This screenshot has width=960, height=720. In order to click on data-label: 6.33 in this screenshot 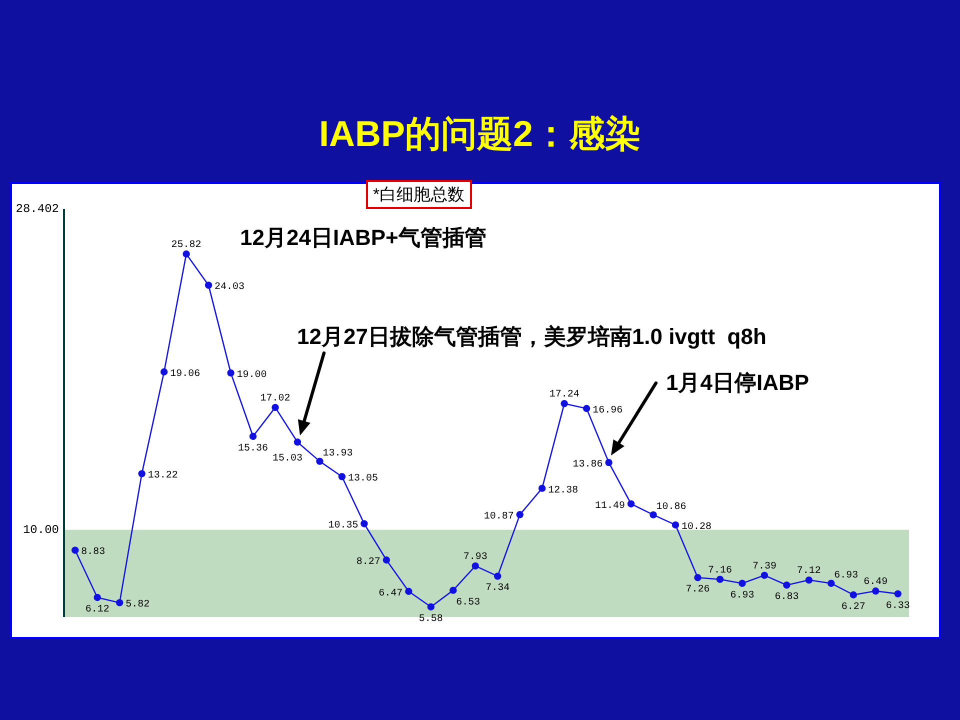, I will do `click(898, 606)`.